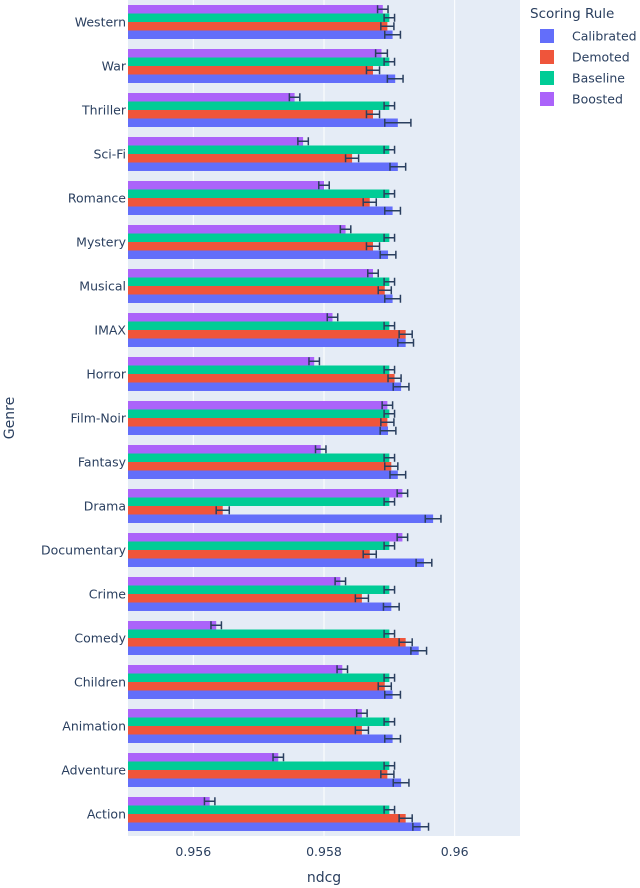 This screenshot has height=888, width=640. Describe the element at coordinates (10, 418) in the screenshot. I see `y-axis-title: Genre` at that location.